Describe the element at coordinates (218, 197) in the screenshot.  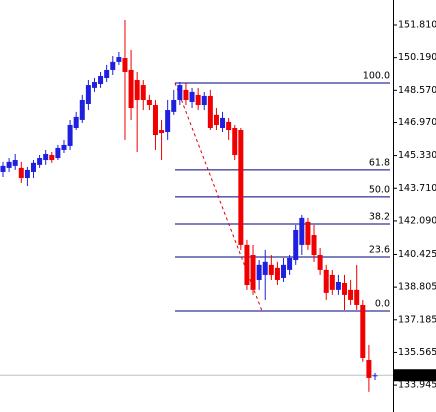
I see `fib-trend-line` at that location.